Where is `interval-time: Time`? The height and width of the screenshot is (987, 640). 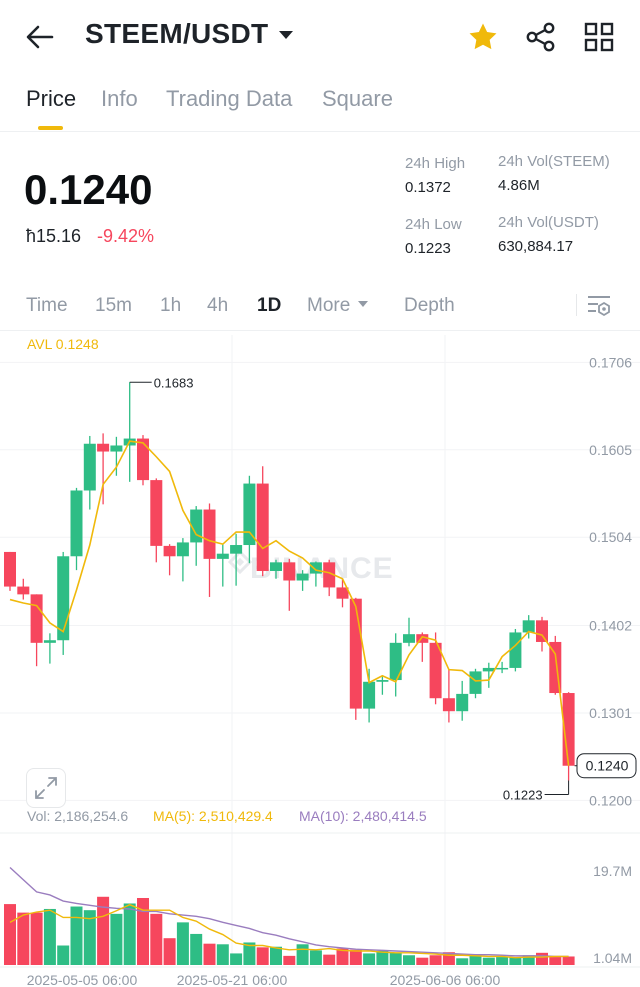
interval-time: Time is located at coordinates (47, 305).